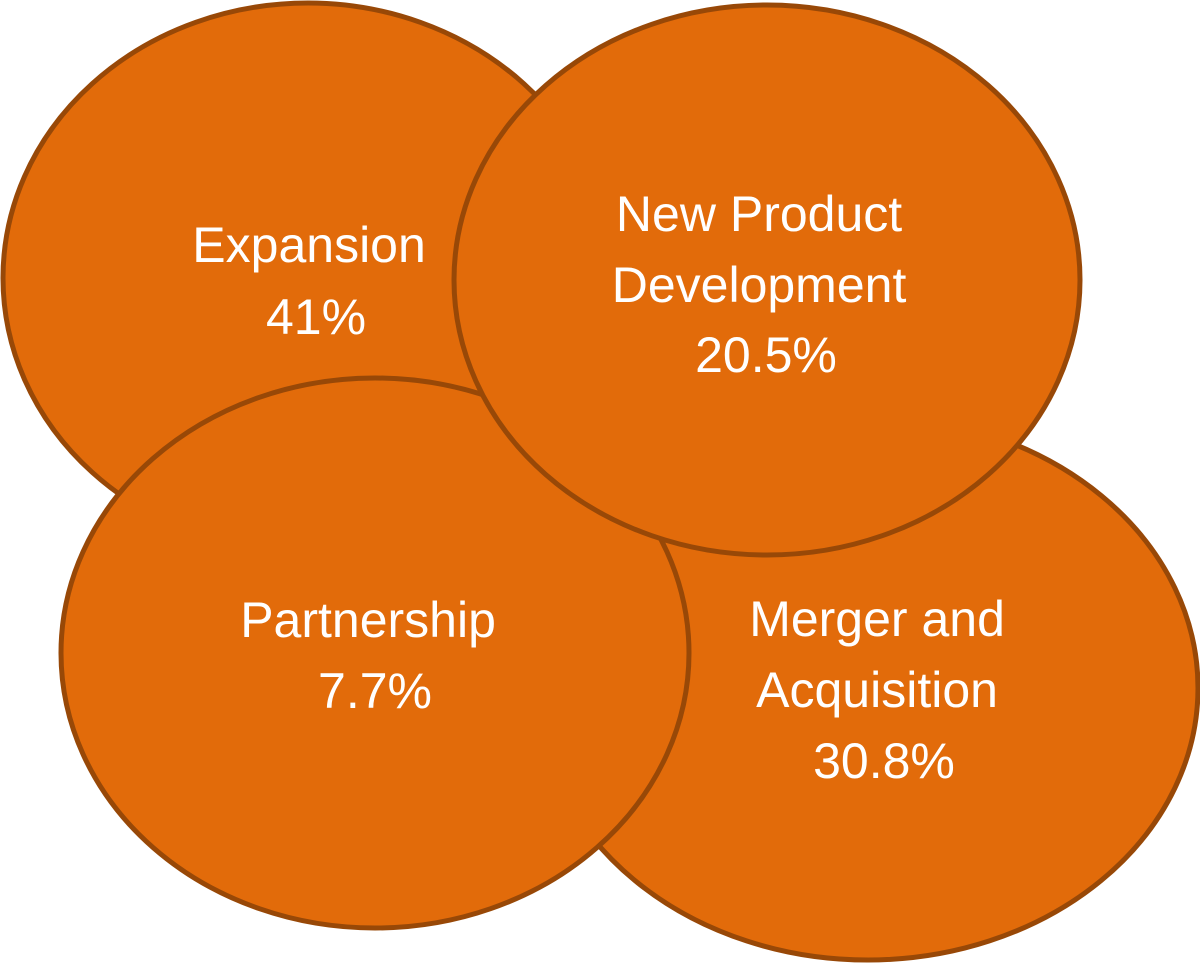 The image size is (1200, 963). Describe the element at coordinates (884, 761) in the screenshot. I see `bubble-merger-and-acquisition-line-3: 30.8%` at that location.